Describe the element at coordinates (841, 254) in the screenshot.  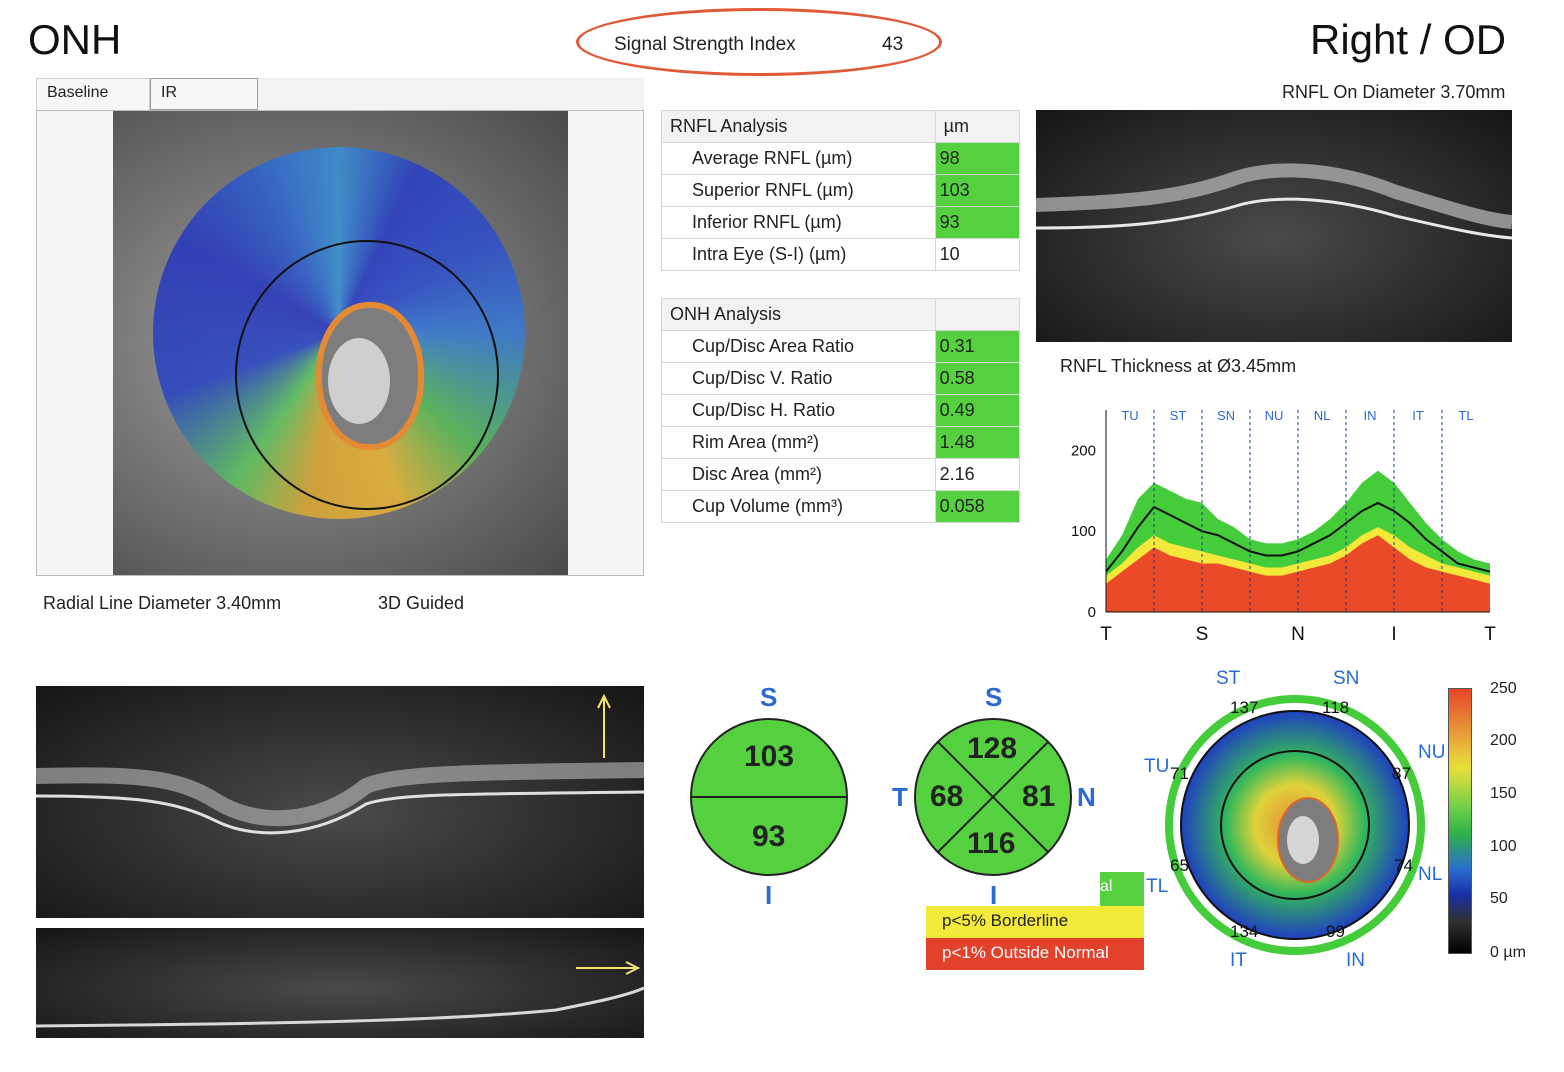
I see `table-row: Intra Eye (S-I) (µm) 10` at that location.